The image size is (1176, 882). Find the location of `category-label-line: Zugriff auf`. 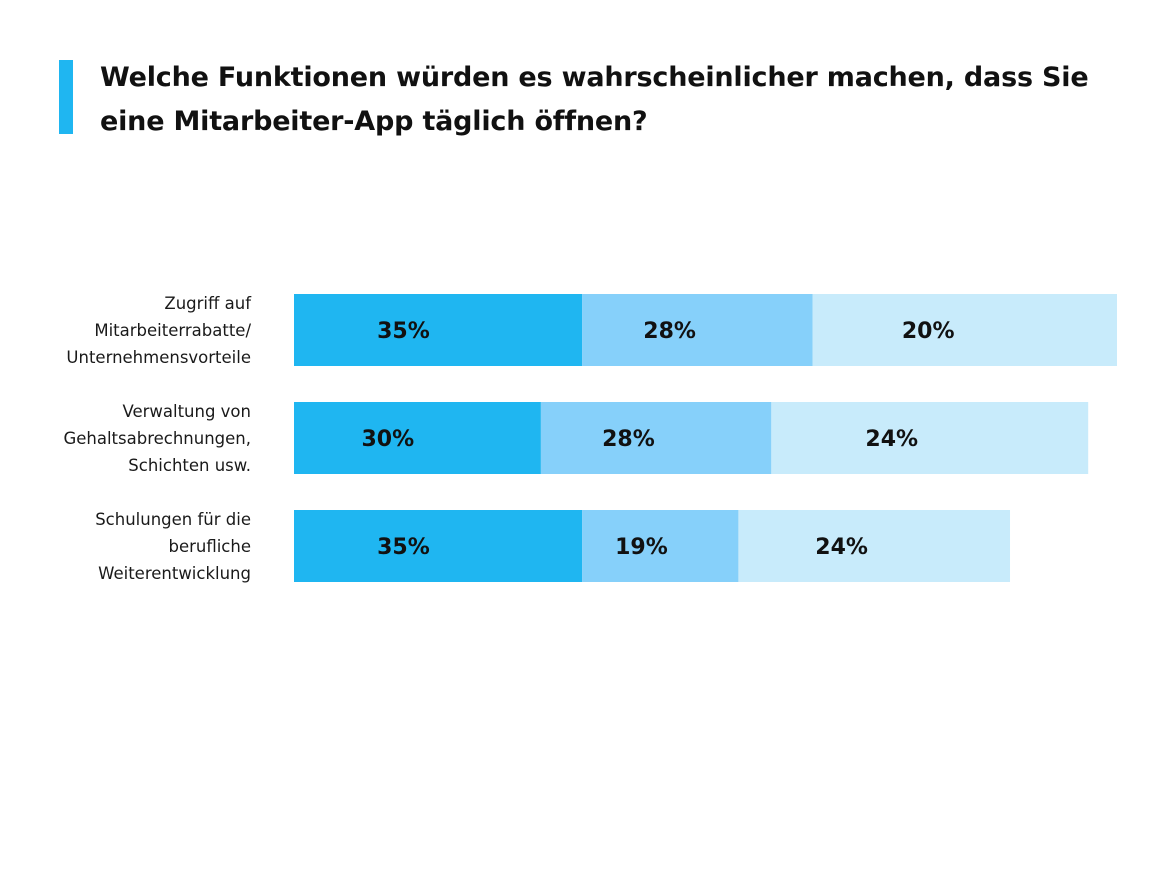

category-label-line: Zugriff auf is located at coordinates (208, 303).